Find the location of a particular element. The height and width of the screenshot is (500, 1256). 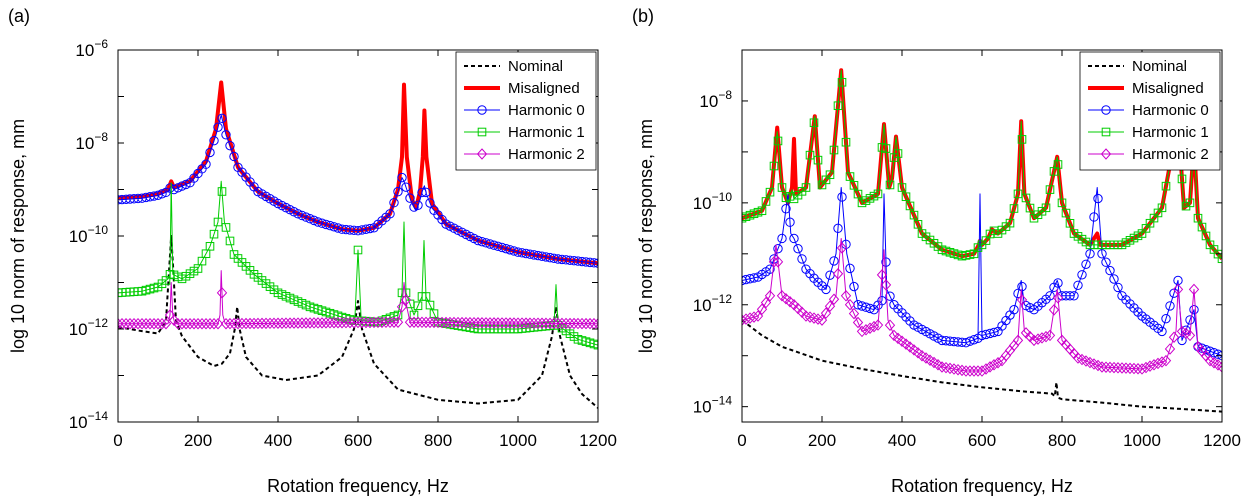

y-tick-label: 10−10 is located at coordinates (89, 234).